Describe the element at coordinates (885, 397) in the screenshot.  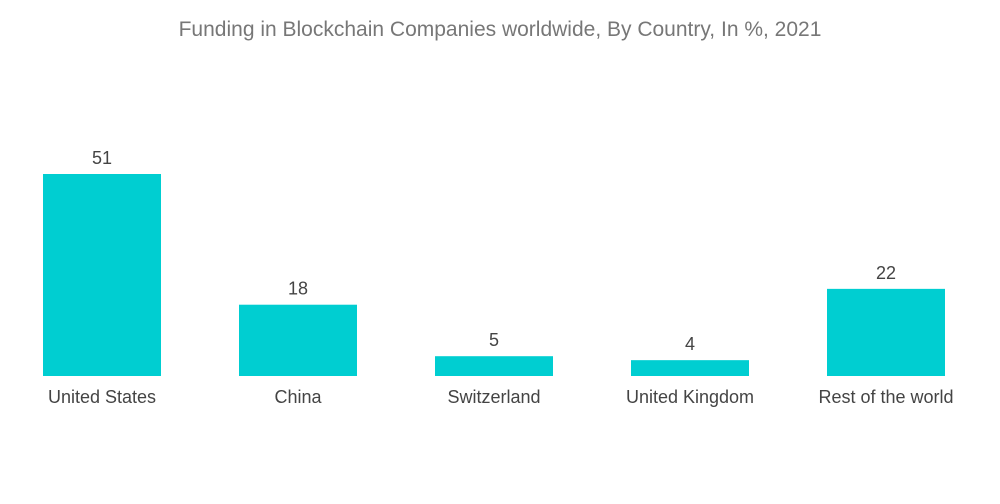
I see `category-label-rest-of-the-world: Rest of the world` at that location.